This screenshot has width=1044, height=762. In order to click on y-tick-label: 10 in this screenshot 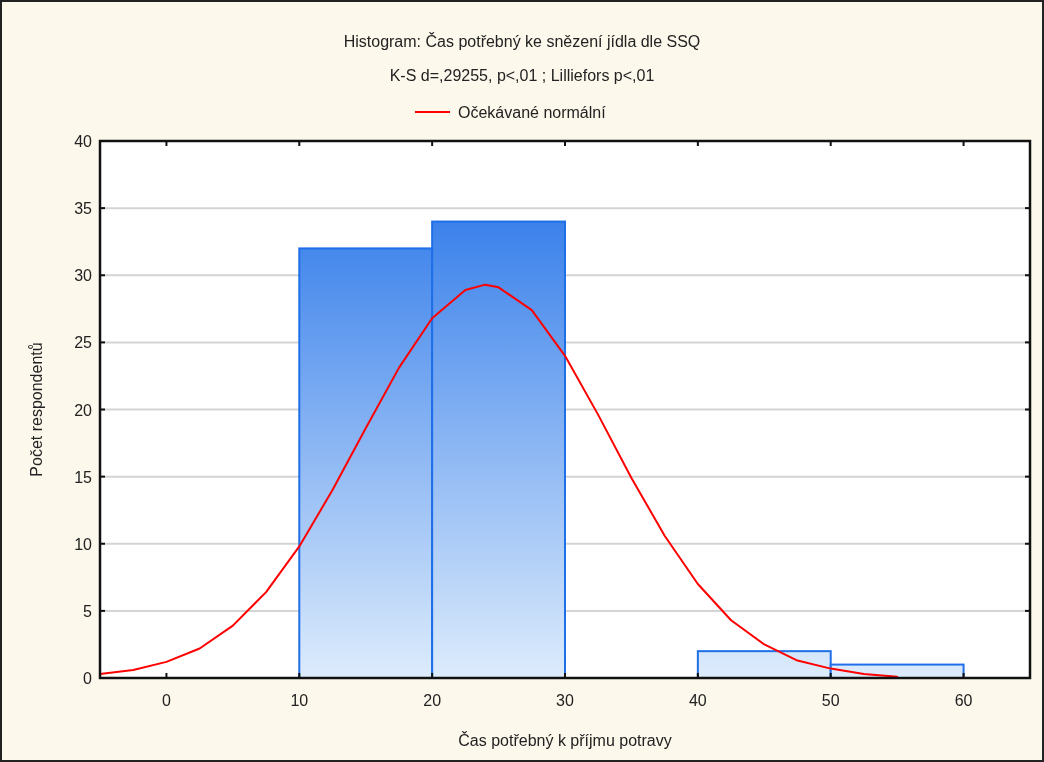, I will do `click(83, 544)`.